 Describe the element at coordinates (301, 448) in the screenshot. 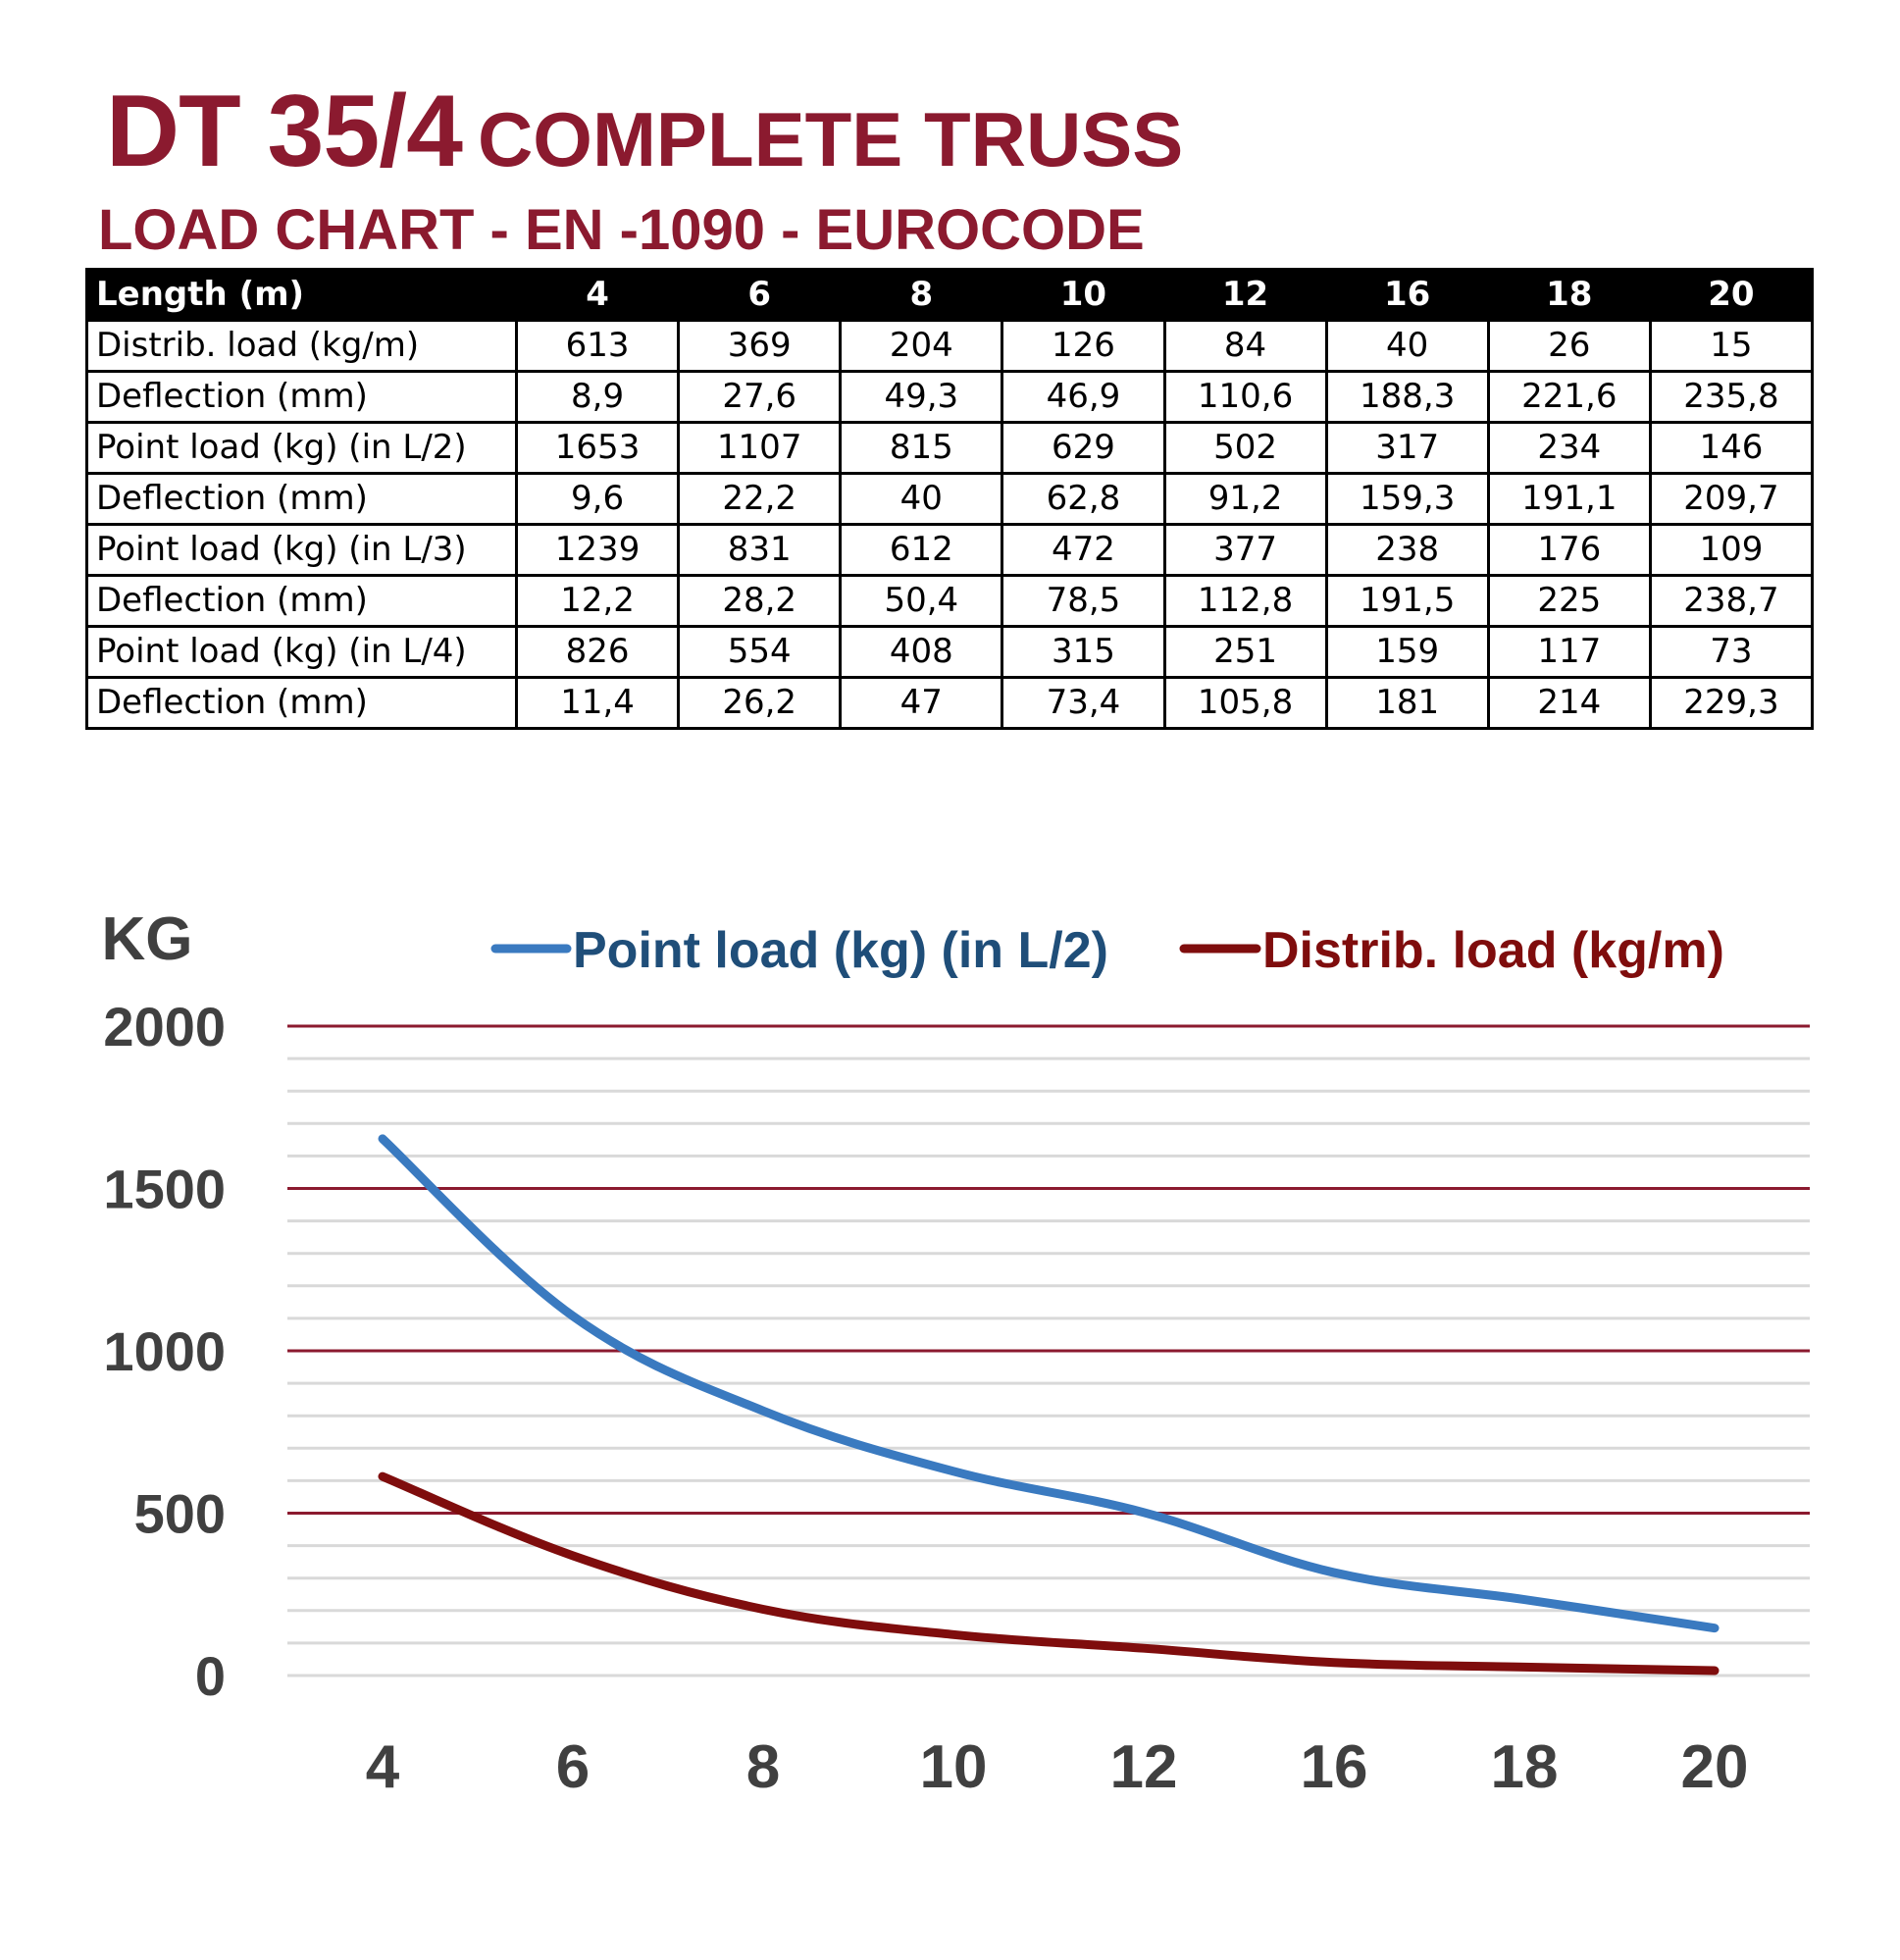

I see `row-label: Point load (kg) (in L/2)` at that location.